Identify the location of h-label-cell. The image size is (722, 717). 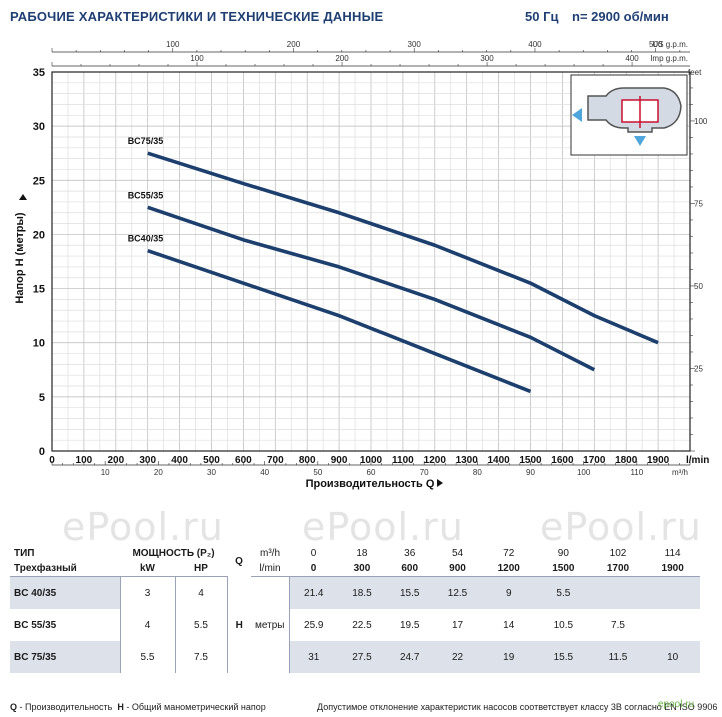
(238, 592).